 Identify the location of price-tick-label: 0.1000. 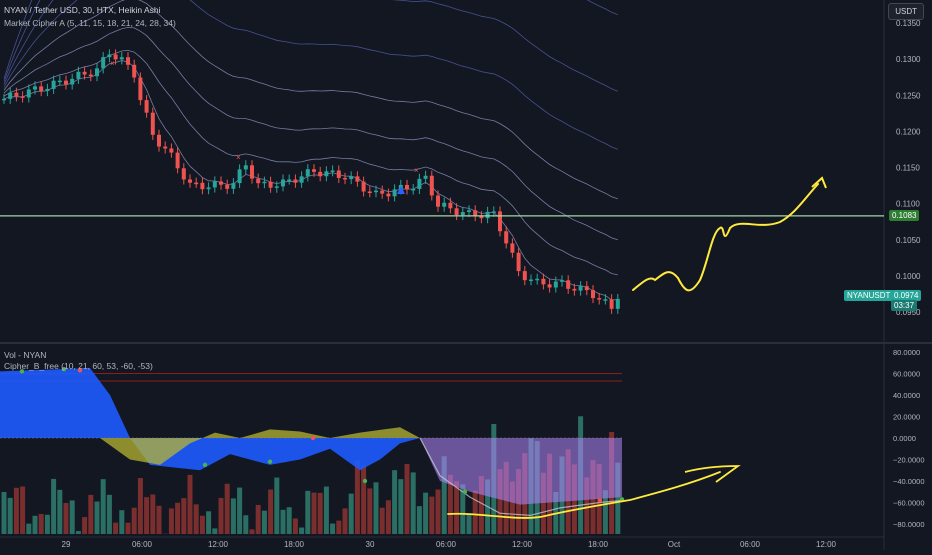
(908, 276).